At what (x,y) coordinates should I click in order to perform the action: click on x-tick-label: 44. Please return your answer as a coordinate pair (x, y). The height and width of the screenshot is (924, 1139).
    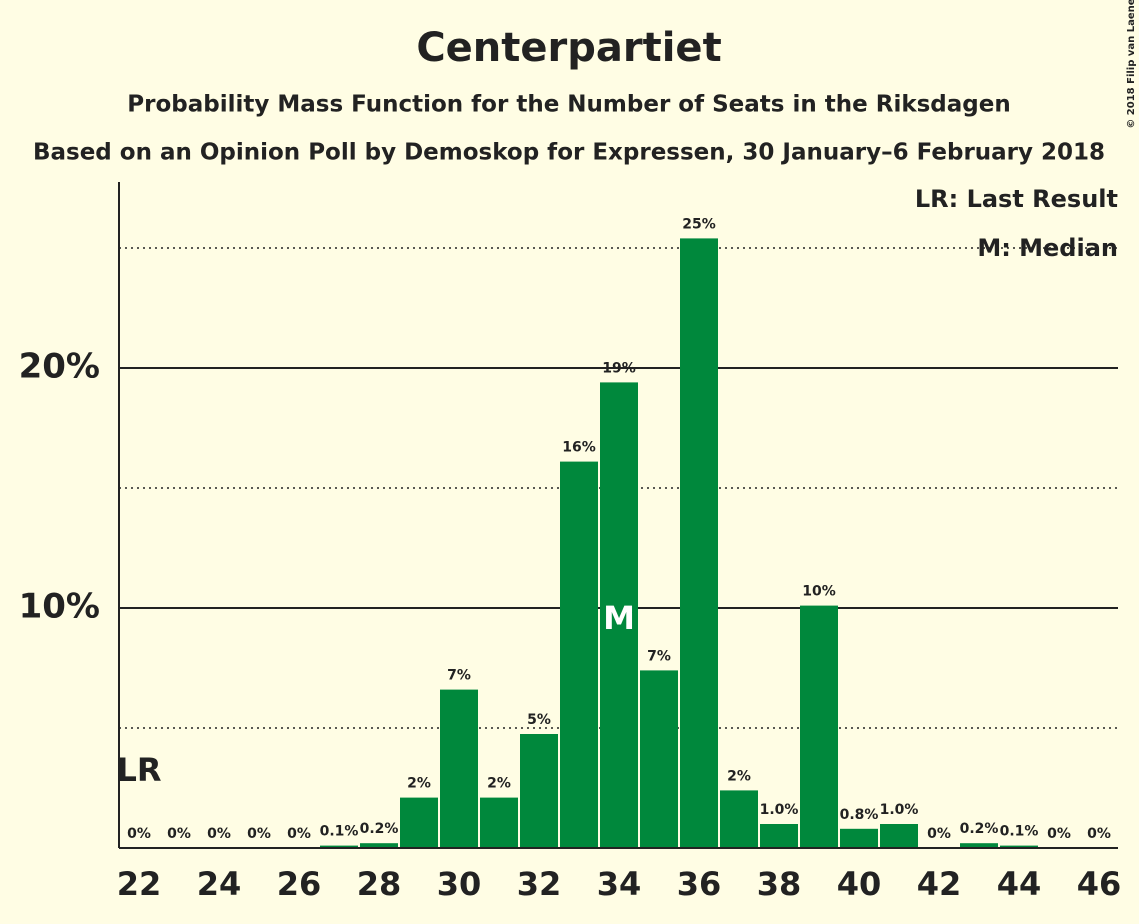
    Looking at the image, I should click on (1019, 884).